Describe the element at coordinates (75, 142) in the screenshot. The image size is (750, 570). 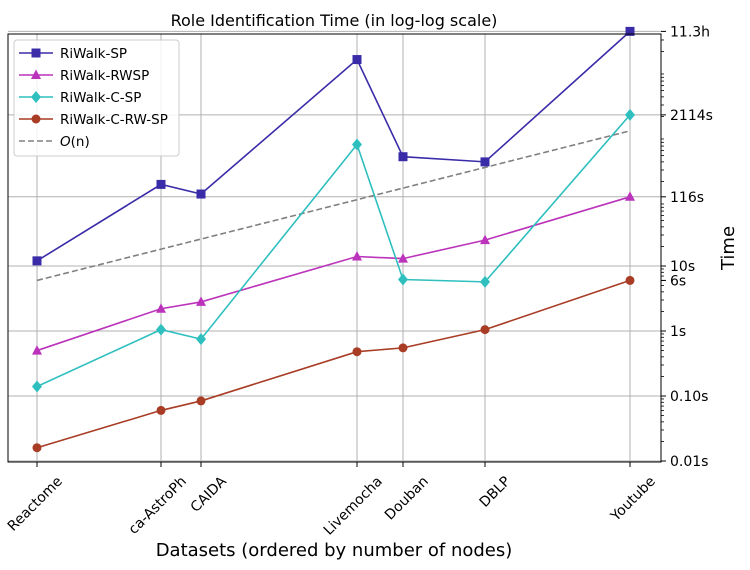
I see `legend-label: O(n)` at that location.